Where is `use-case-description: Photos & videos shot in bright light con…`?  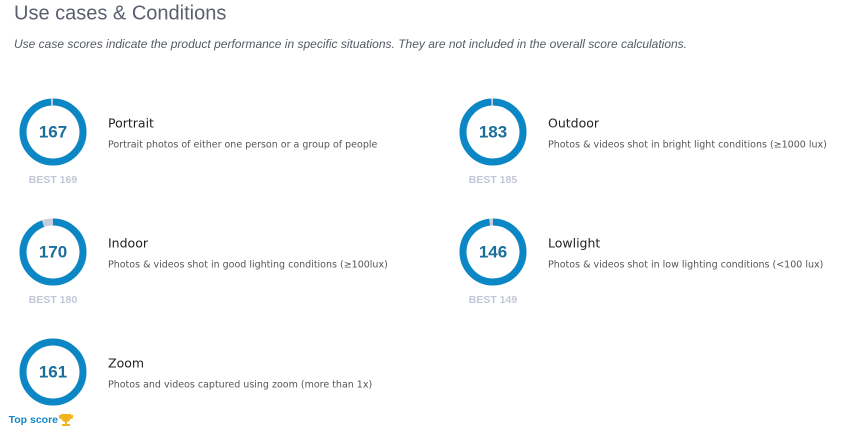
use-case-description: Photos & videos shot in bright light con… is located at coordinates (687, 145).